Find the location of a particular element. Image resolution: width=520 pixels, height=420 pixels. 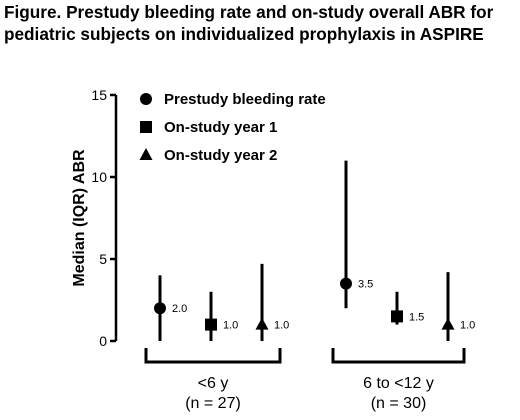

y-tick-label: 10 is located at coordinates (99, 177).